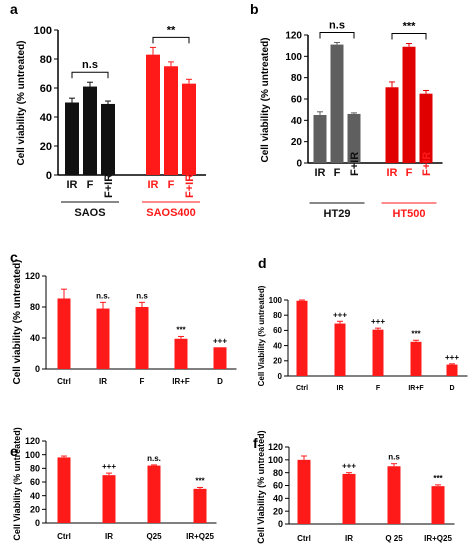 The height and width of the screenshot is (550, 468). What do you see at coordinates (349, 538) in the screenshot?
I see `panel-f-xtick-label-1: IR` at bounding box center [349, 538].